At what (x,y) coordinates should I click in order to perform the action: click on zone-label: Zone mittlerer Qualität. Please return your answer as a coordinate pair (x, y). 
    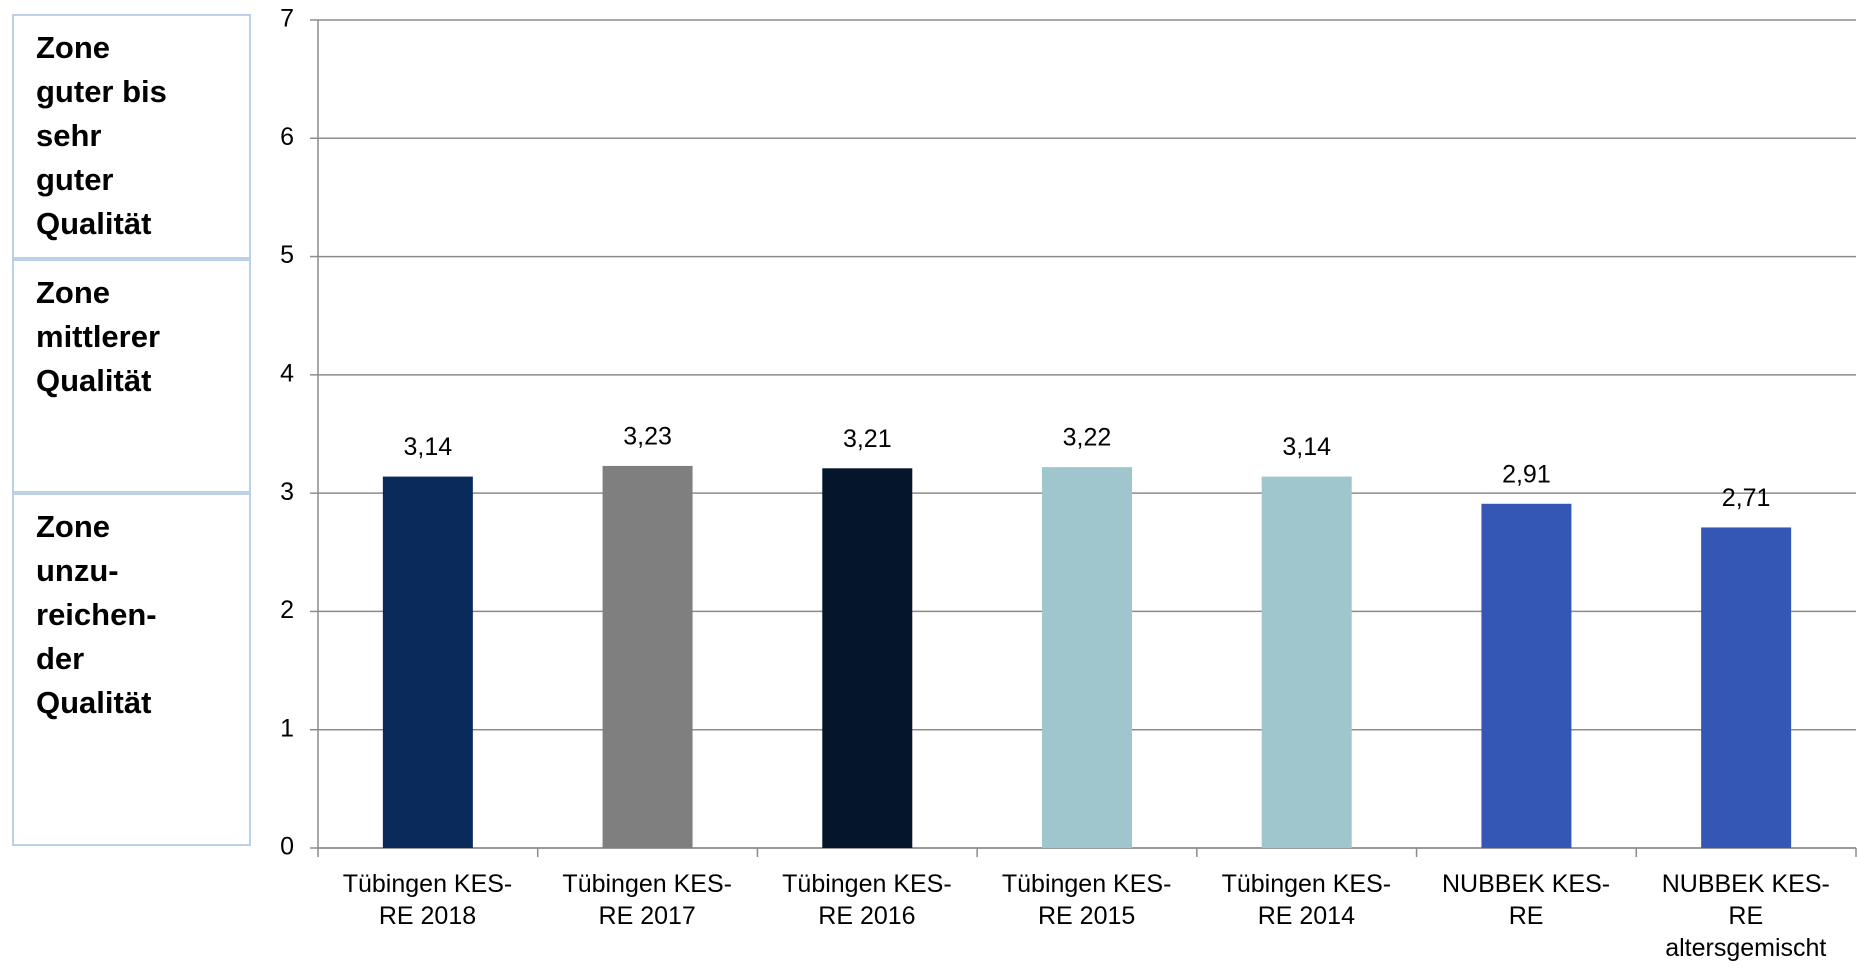
    Looking at the image, I should click on (131, 376).